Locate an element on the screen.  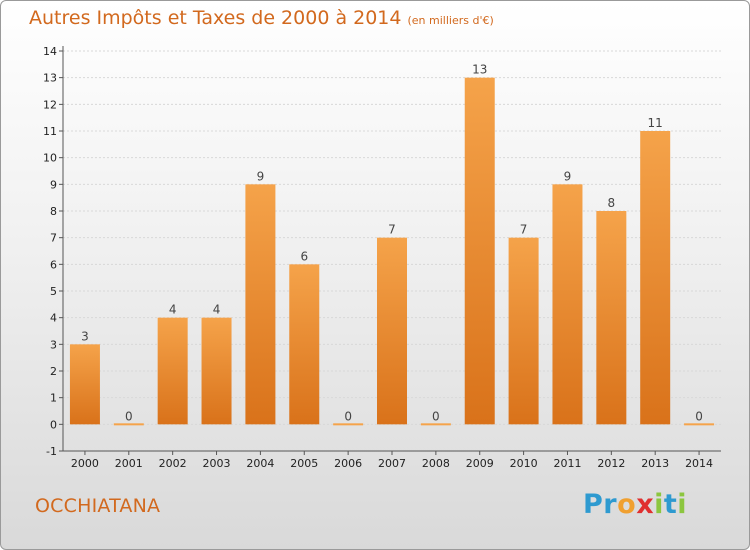
proxiti-logo: Proxiti is located at coordinates (635, 504).